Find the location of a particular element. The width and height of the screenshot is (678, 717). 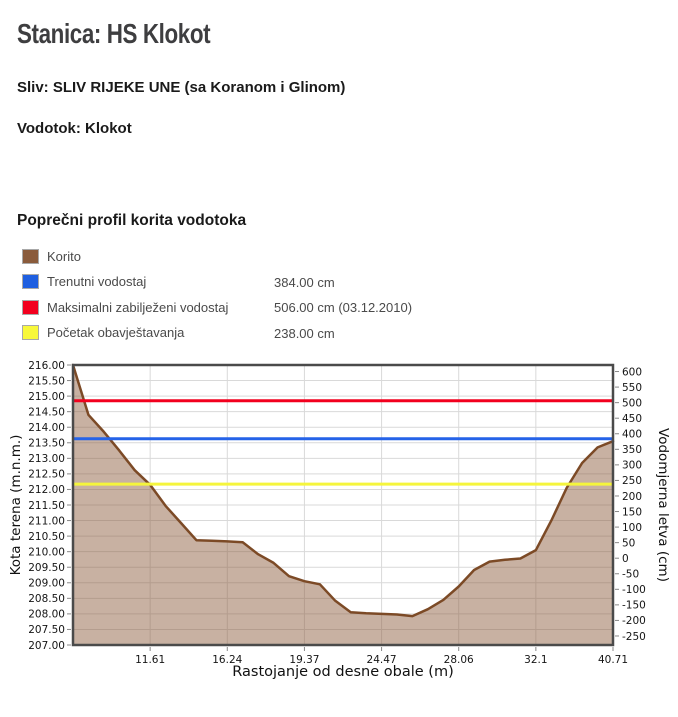

right-tick-label: 50 is located at coordinates (628, 543).